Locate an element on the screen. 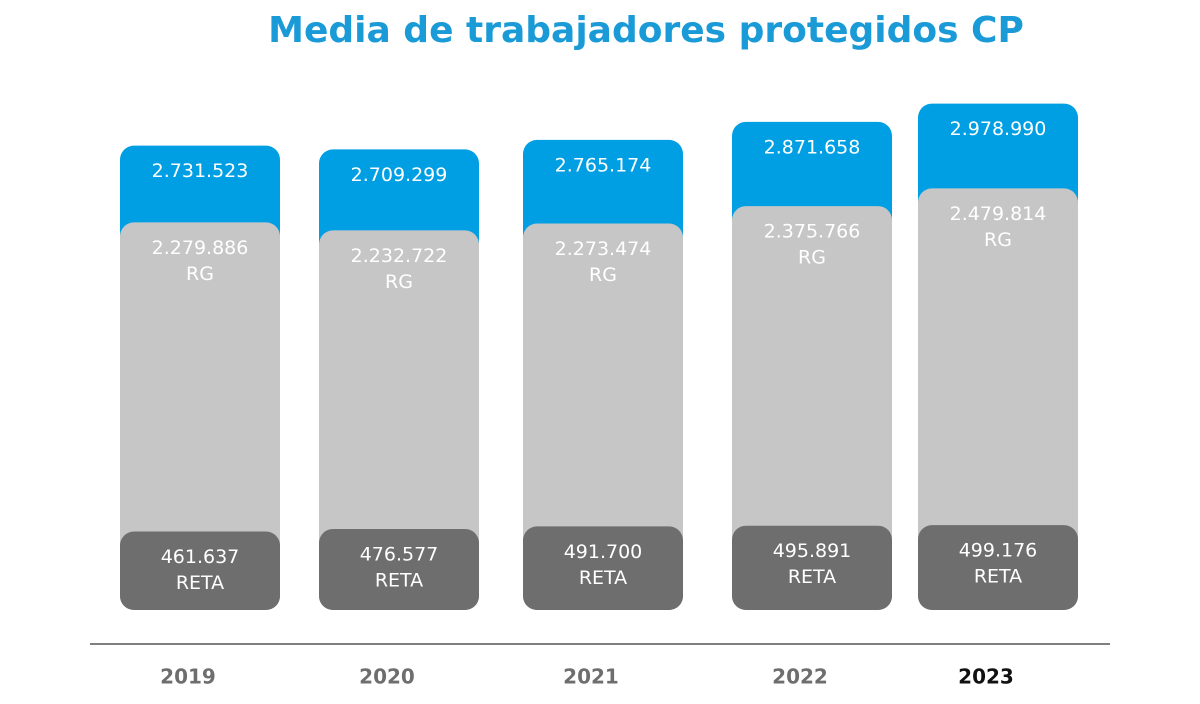 This screenshot has width=1200, height=704. value-label: 499.176 is located at coordinates (998, 551).